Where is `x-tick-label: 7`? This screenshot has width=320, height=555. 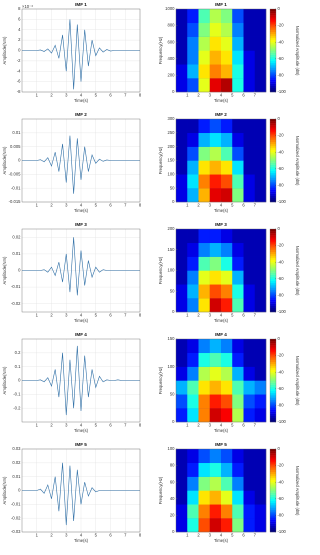 x-tick-label: 7 is located at coordinates (125, 535).